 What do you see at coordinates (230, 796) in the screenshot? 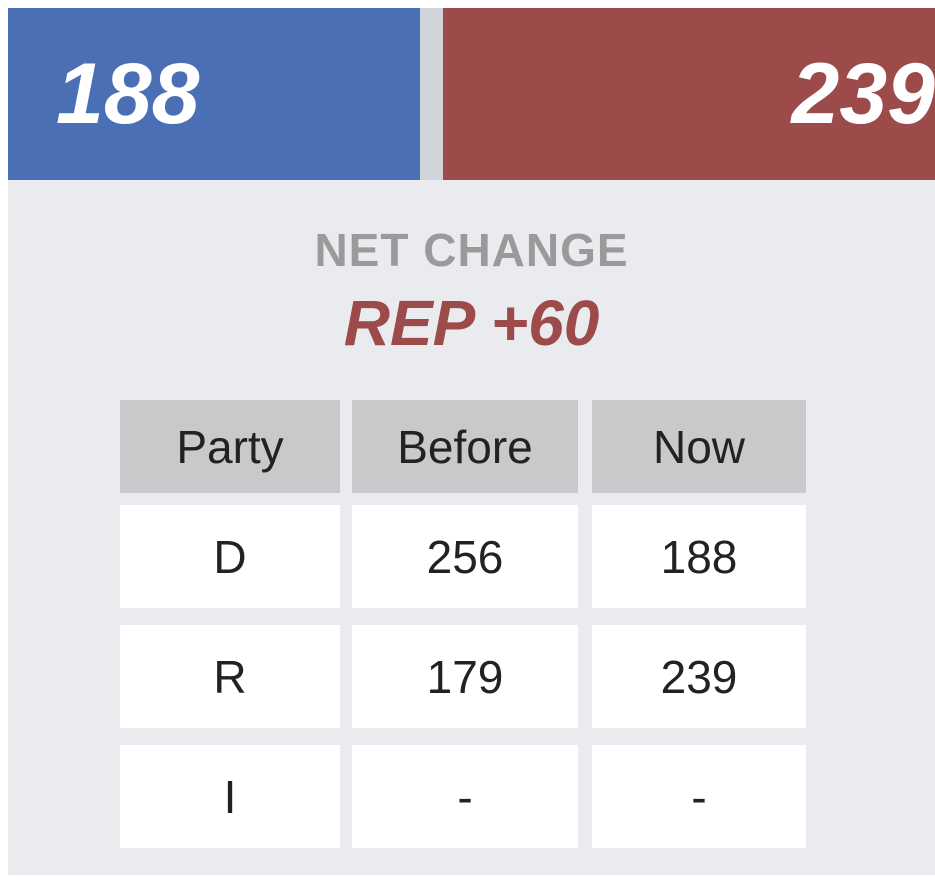
I see `table-cell: I` at bounding box center [230, 796].